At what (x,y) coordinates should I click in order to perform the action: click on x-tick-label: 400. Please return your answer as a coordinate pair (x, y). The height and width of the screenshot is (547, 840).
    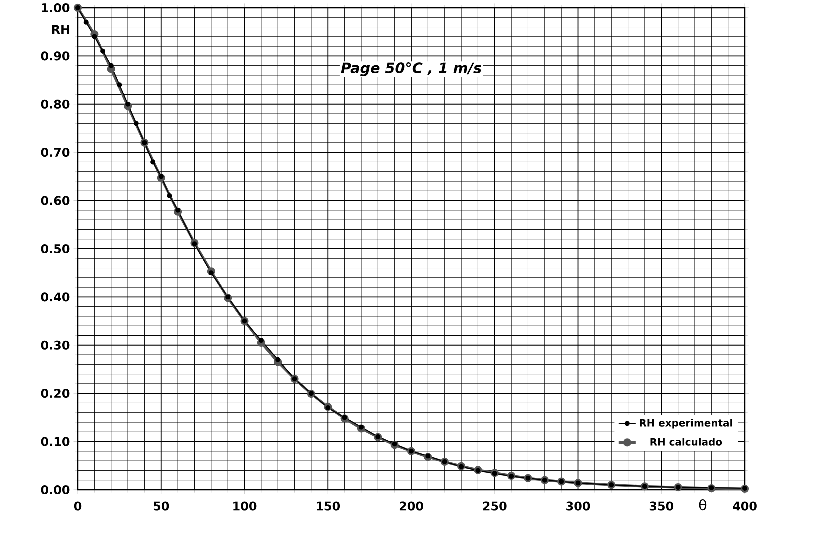
    Looking at the image, I should click on (745, 506).